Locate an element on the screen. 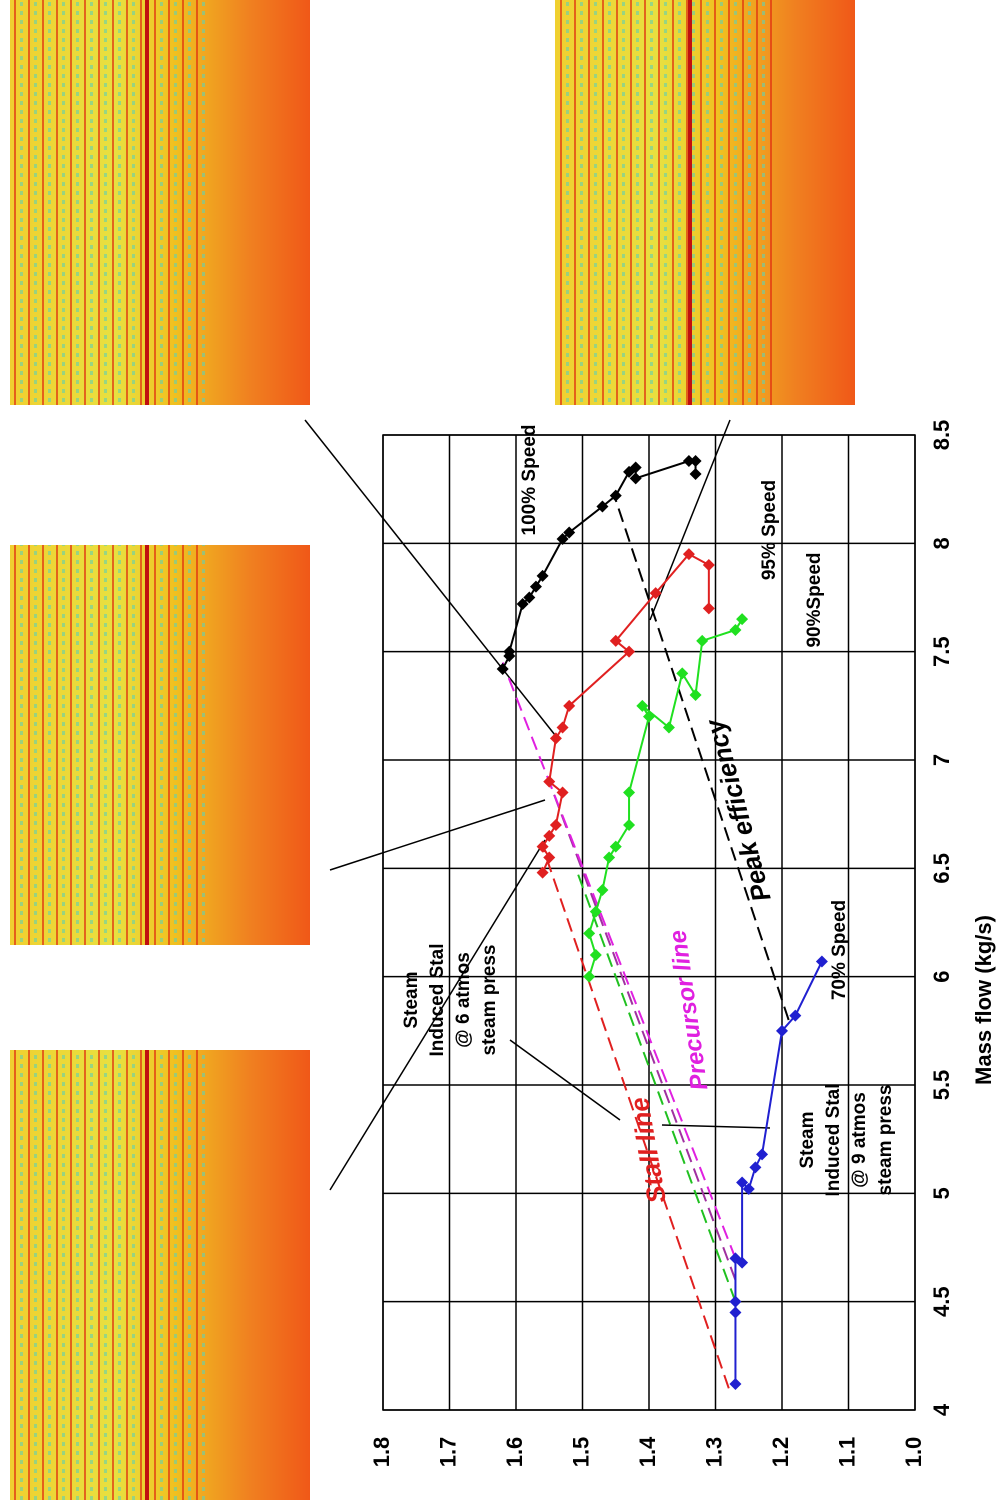 This screenshot has width=1005, height=1500. series-label: 100% Speed is located at coordinates (529, 480).